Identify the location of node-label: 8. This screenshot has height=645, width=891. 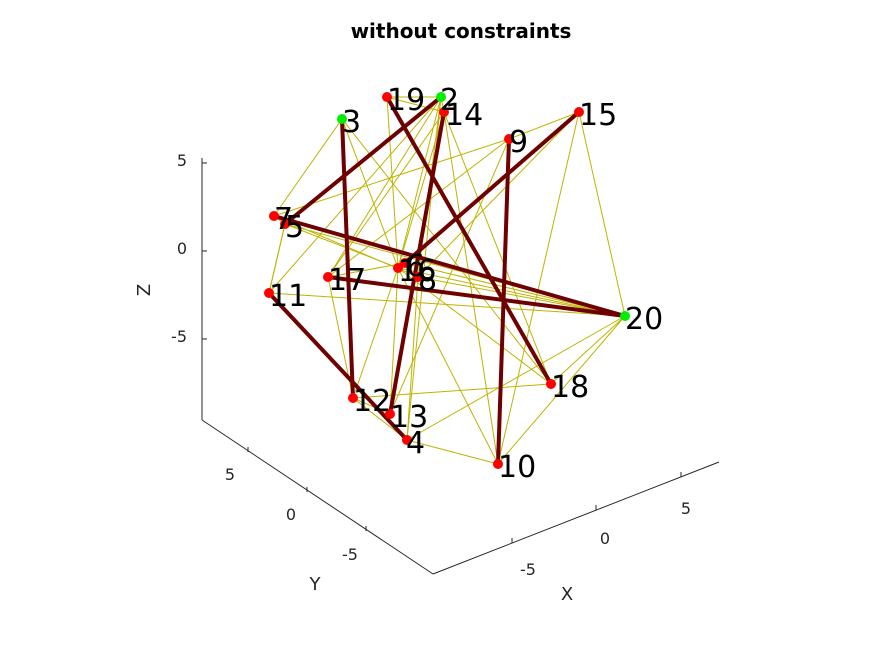
(427, 280).